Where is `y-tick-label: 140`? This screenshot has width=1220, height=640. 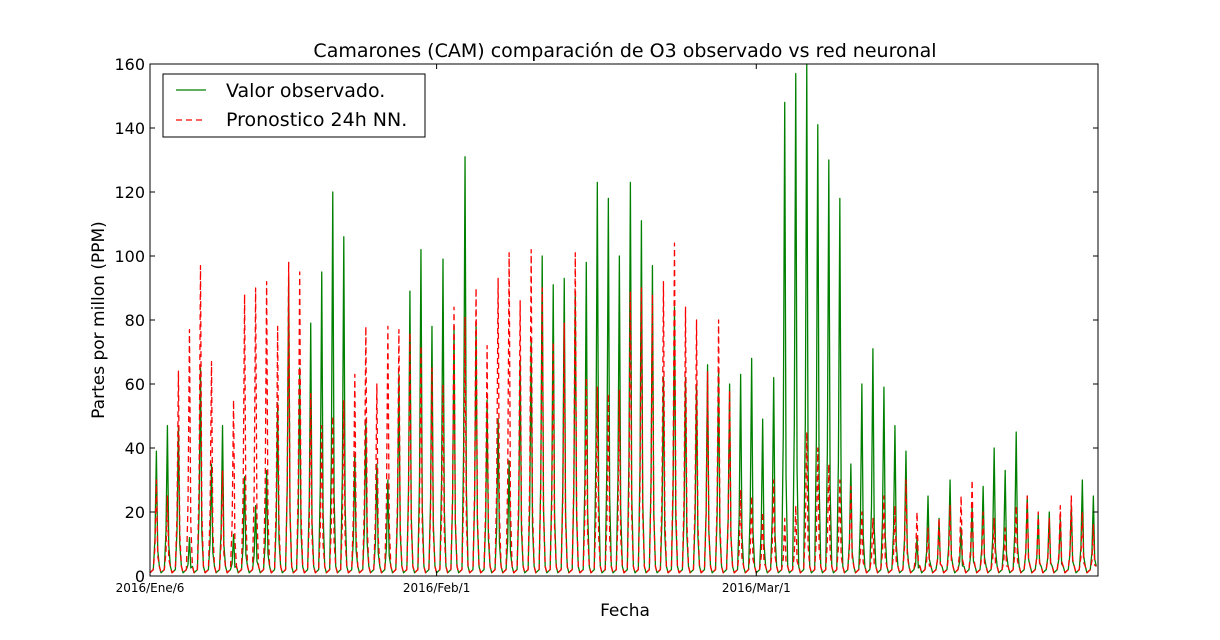 y-tick-label: 140 is located at coordinates (129, 128).